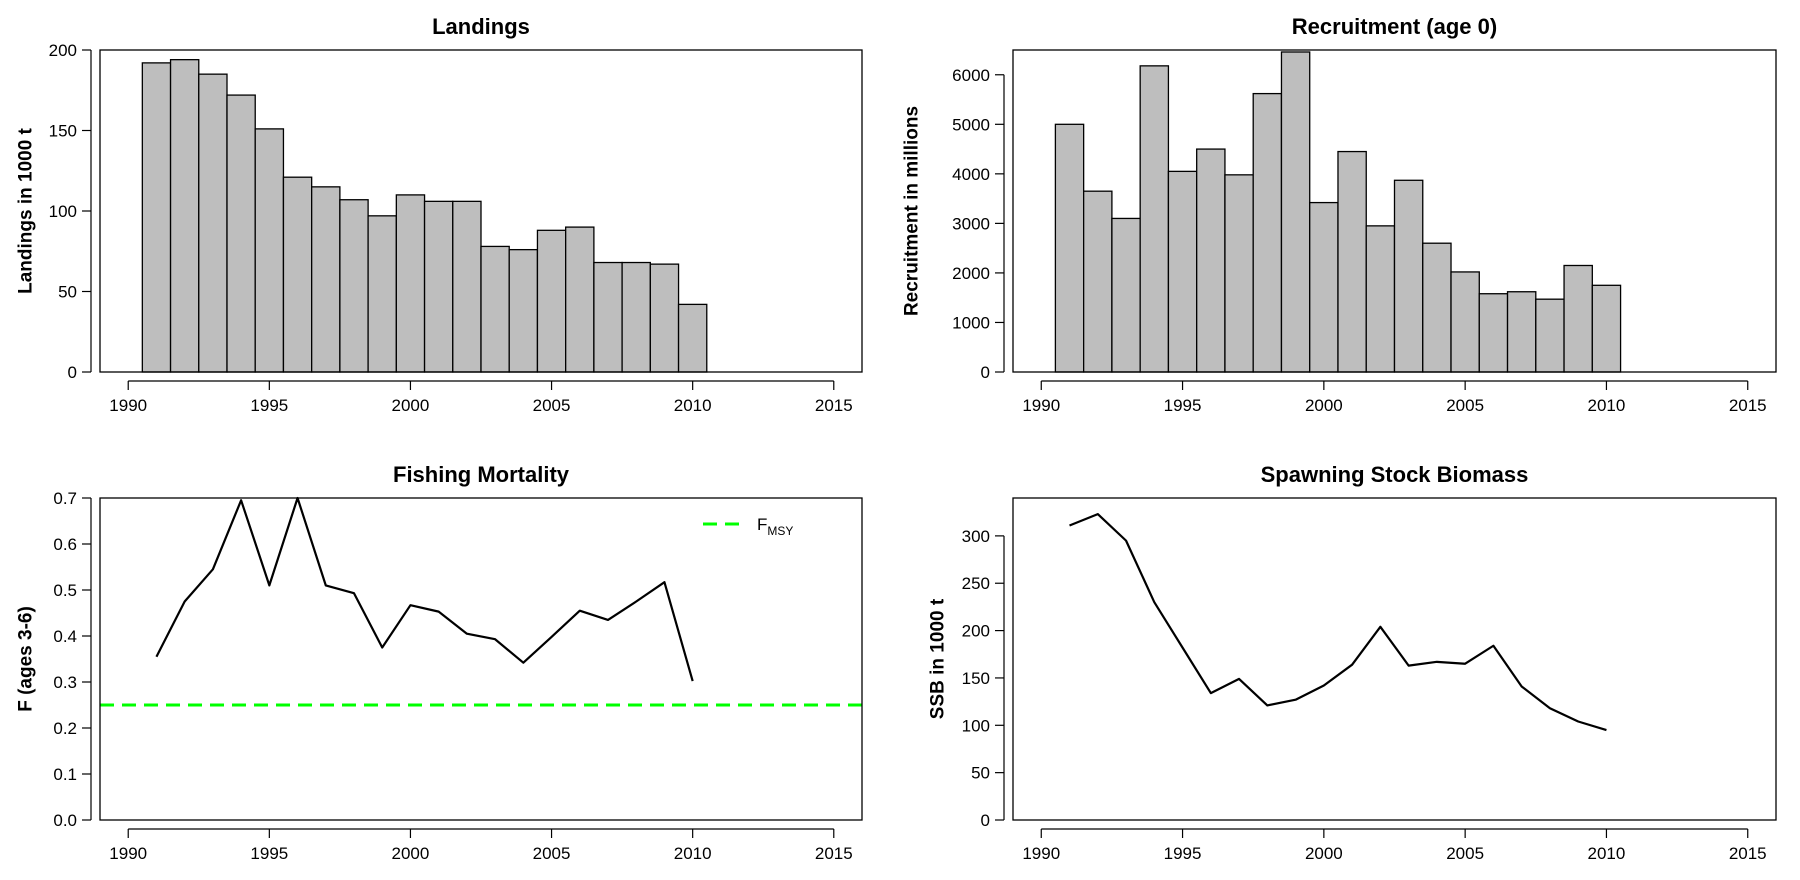 Image resolution: width=1800 pixels, height=880 pixels. Describe the element at coordinates (1465, 322) in the screenshot. I see `bar-2005` at that location.